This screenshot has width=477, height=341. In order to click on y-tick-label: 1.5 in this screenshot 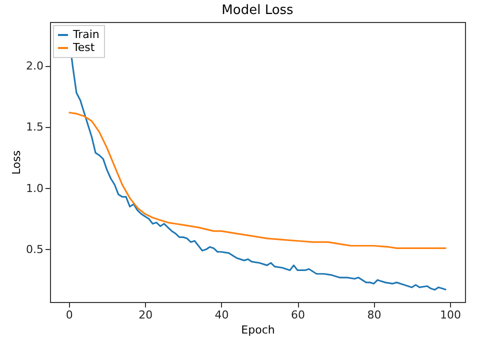, I will do `click(35, 127)`.